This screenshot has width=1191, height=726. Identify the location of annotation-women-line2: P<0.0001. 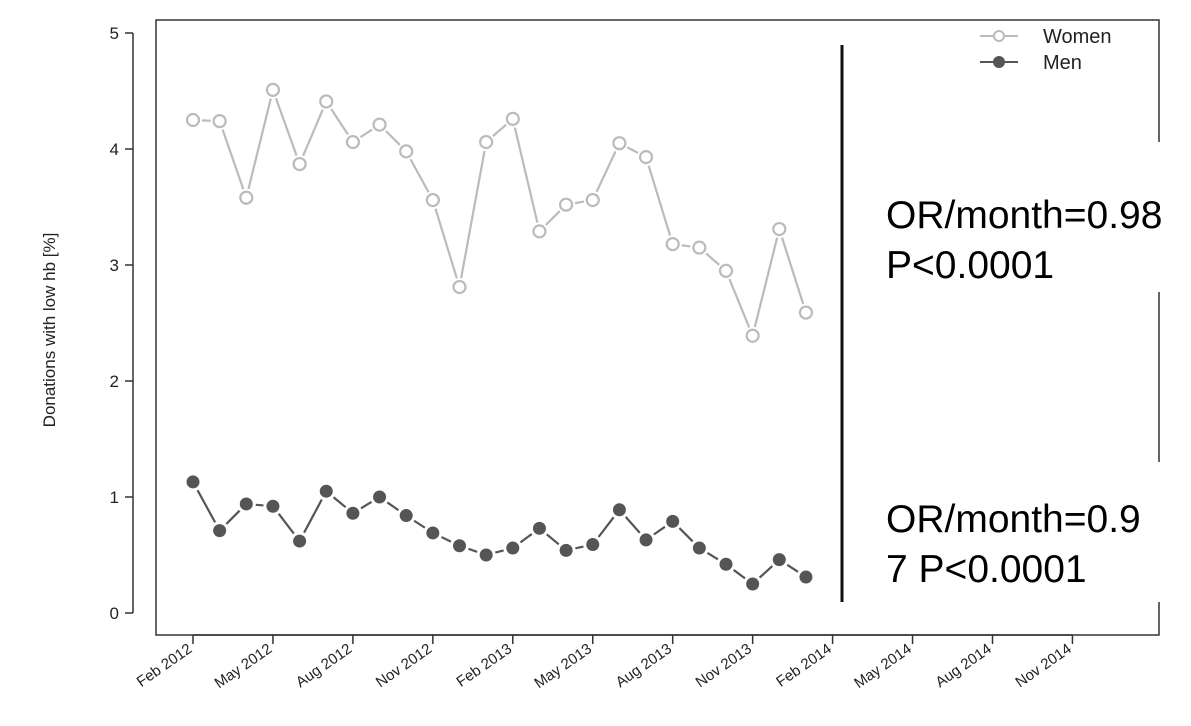
(970, 265).